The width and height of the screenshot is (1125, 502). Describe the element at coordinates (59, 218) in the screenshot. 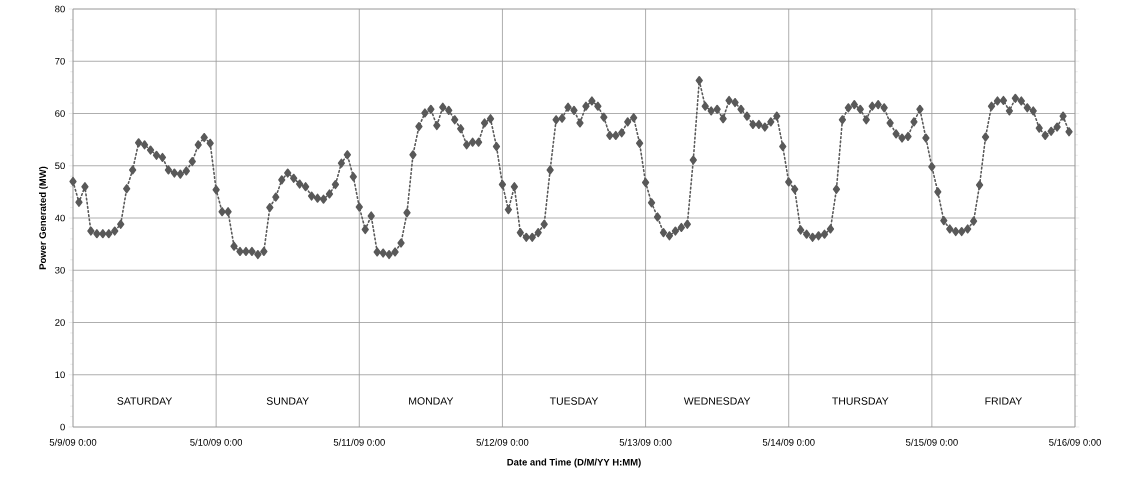

I see `y-tick-label: 40` at that location.